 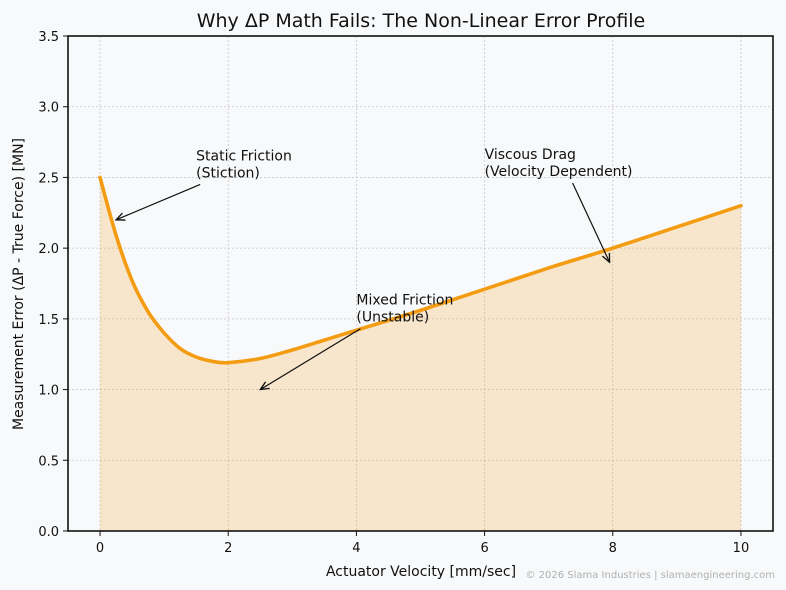 I want to click on annotation-text: (Velocity Dependent), so click(x=559, y=172).